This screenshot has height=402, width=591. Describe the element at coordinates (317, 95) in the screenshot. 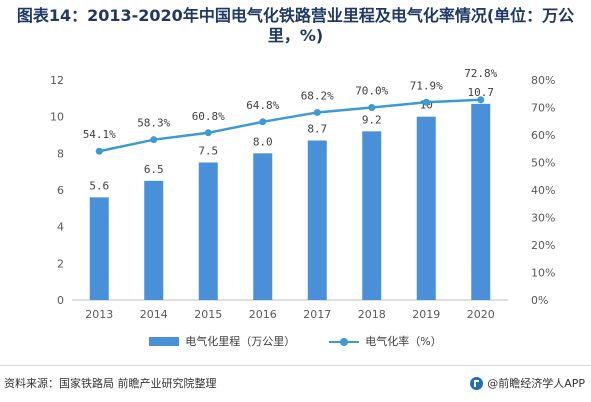

I see `rate-value-label: 68.2%` at that location.